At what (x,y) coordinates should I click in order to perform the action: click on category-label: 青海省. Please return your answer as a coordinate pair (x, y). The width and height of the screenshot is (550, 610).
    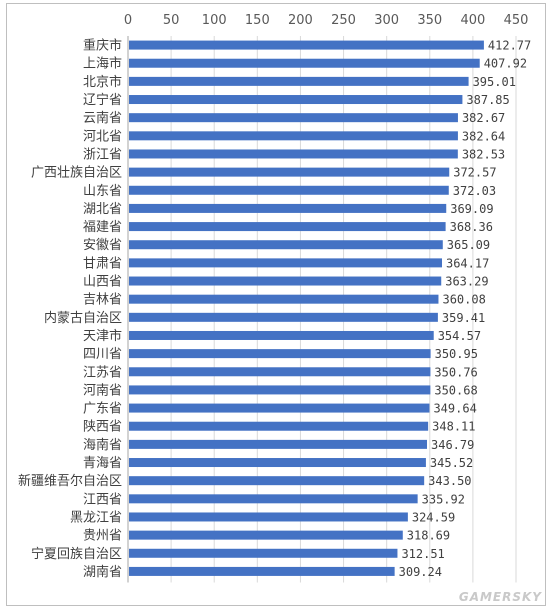
    Looking at the image, I should click on (102, 463).